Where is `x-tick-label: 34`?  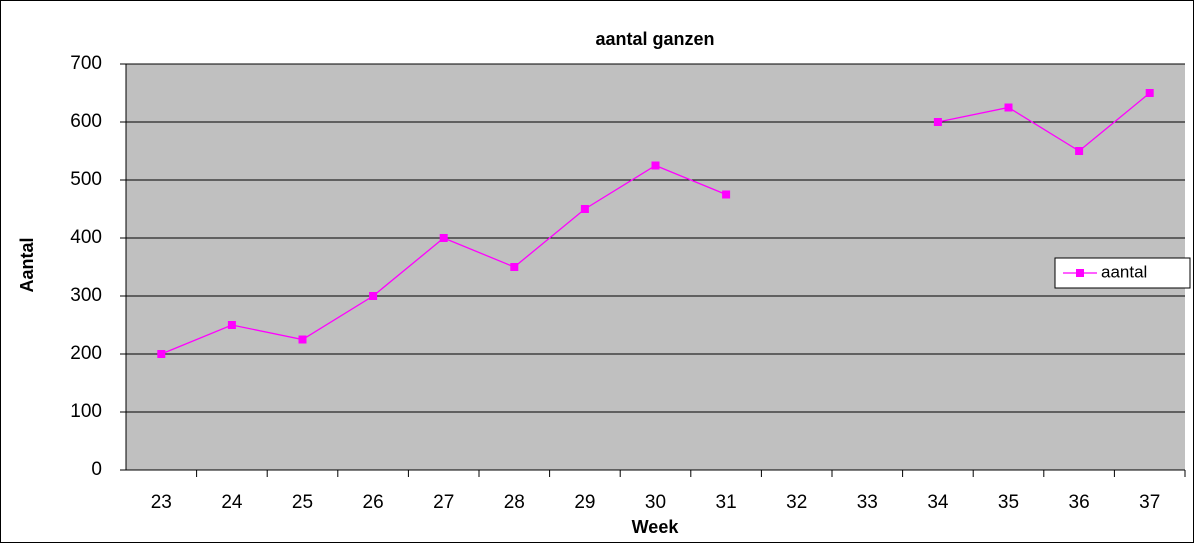 x-tick-label: 34 is located at coordinates (938, 502).